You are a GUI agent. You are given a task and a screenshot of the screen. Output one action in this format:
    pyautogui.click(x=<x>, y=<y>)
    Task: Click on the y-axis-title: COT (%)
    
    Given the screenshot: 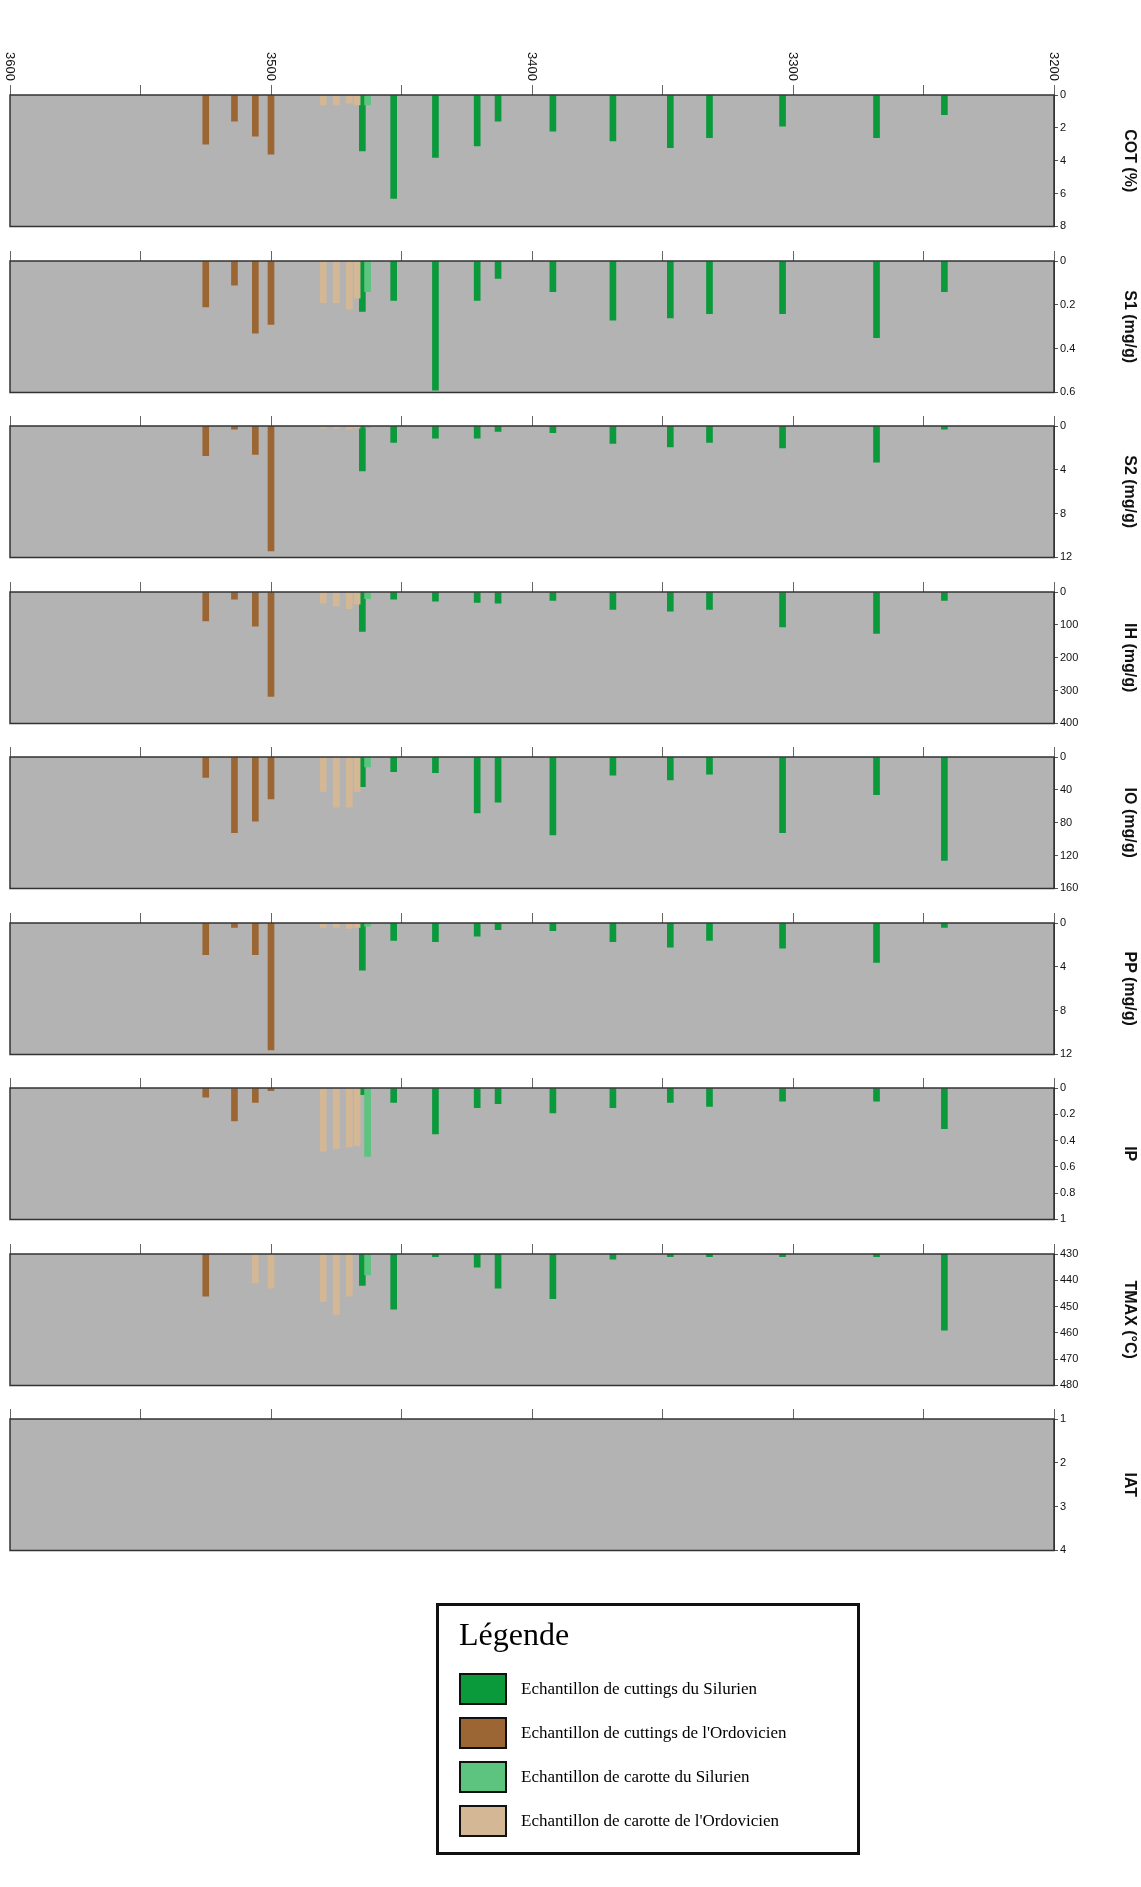 What is the action you would take?
    pyautogui.click(x=1130, y=161)
    